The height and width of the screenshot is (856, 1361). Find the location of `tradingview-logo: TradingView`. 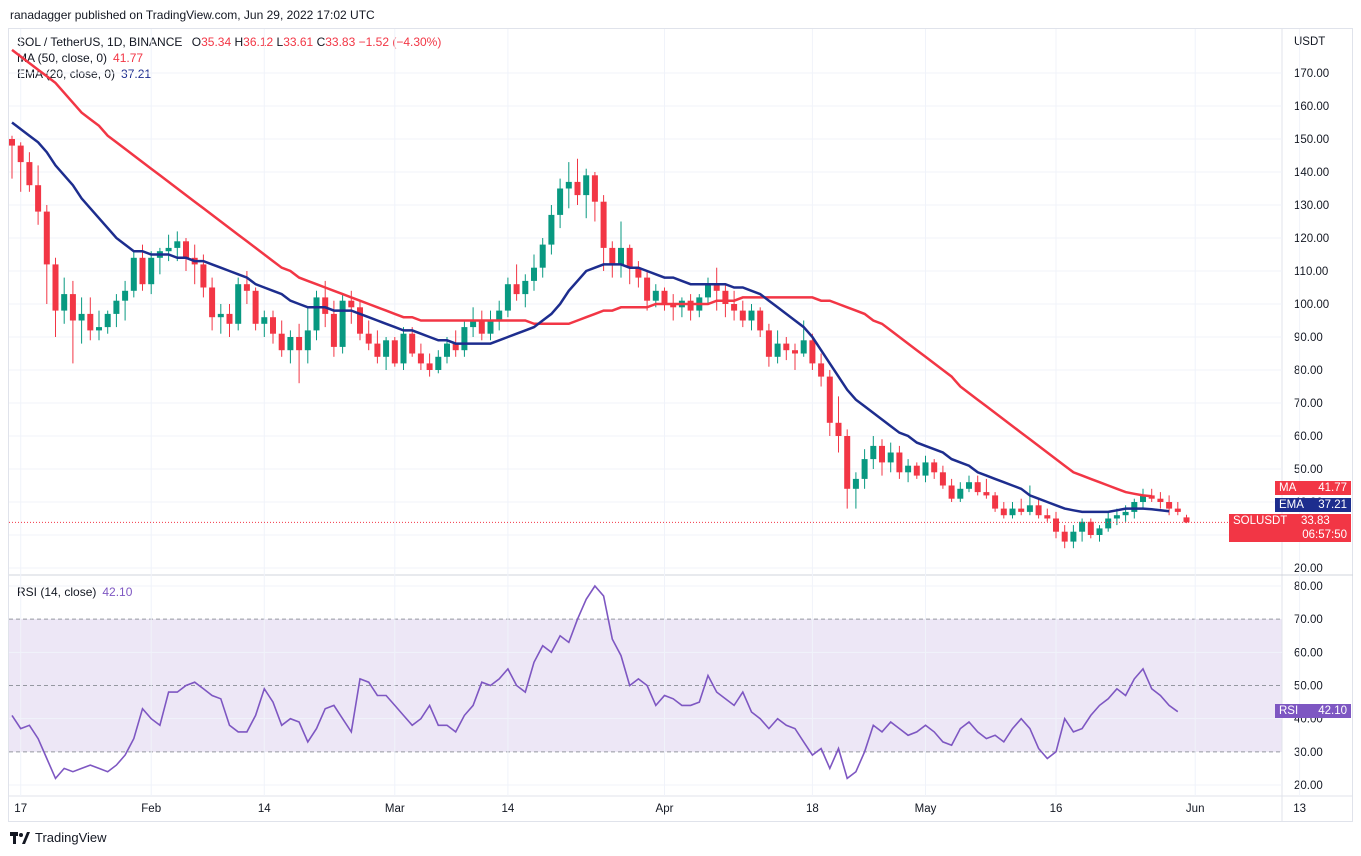

tradingview-logo: TradingView is located at coordinates (58, 837).